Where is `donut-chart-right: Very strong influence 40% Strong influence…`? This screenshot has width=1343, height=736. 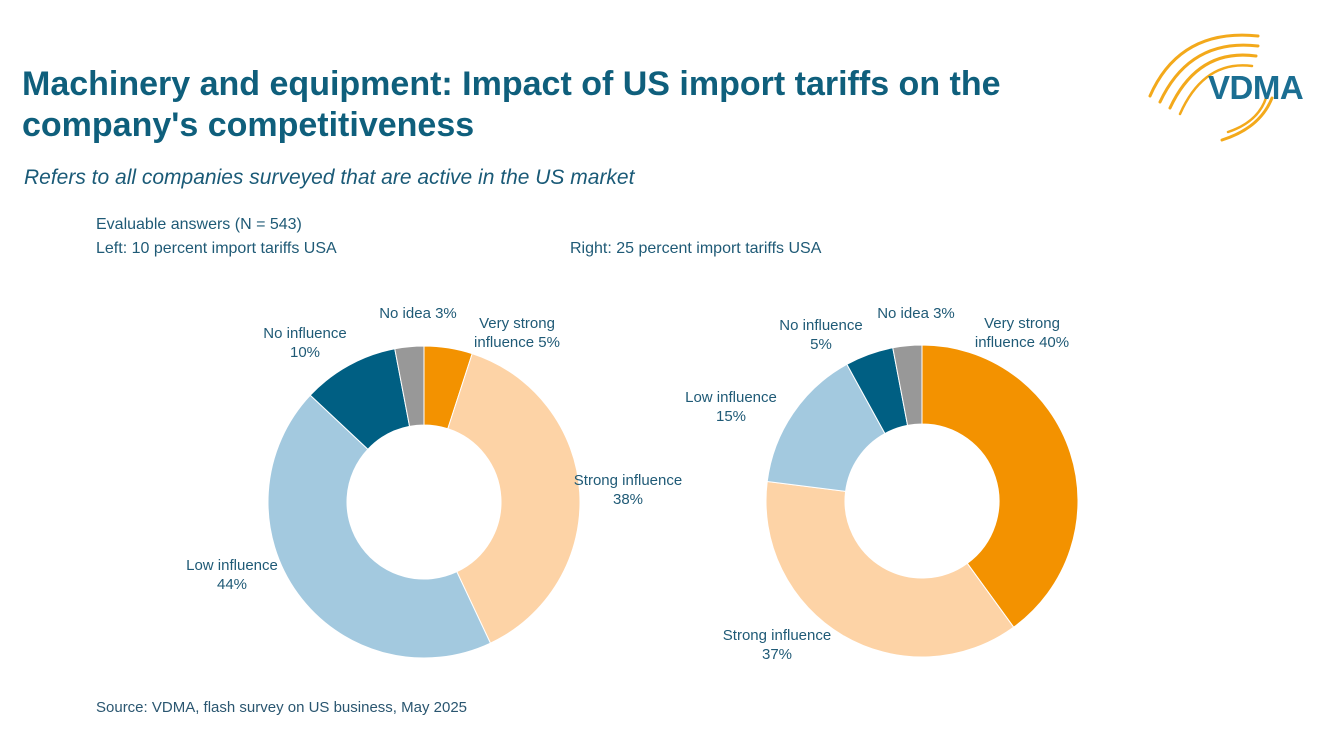
donut-chart-right: Very strong influence 40% Strong influence… is located at coordinates (882, 484).